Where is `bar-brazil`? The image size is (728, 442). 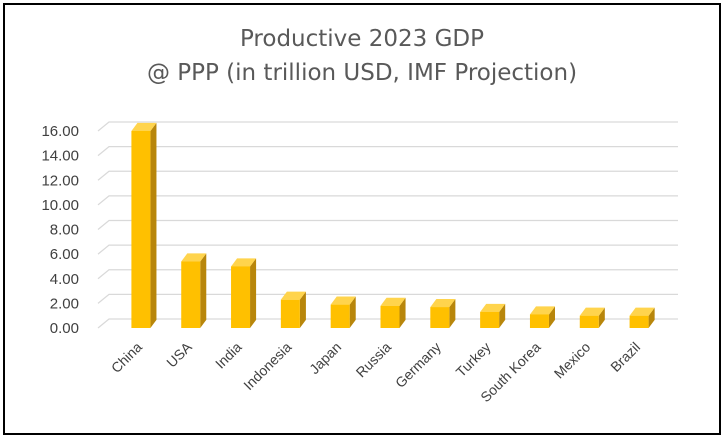
bar-brazil is located at coordinates (642, 317).